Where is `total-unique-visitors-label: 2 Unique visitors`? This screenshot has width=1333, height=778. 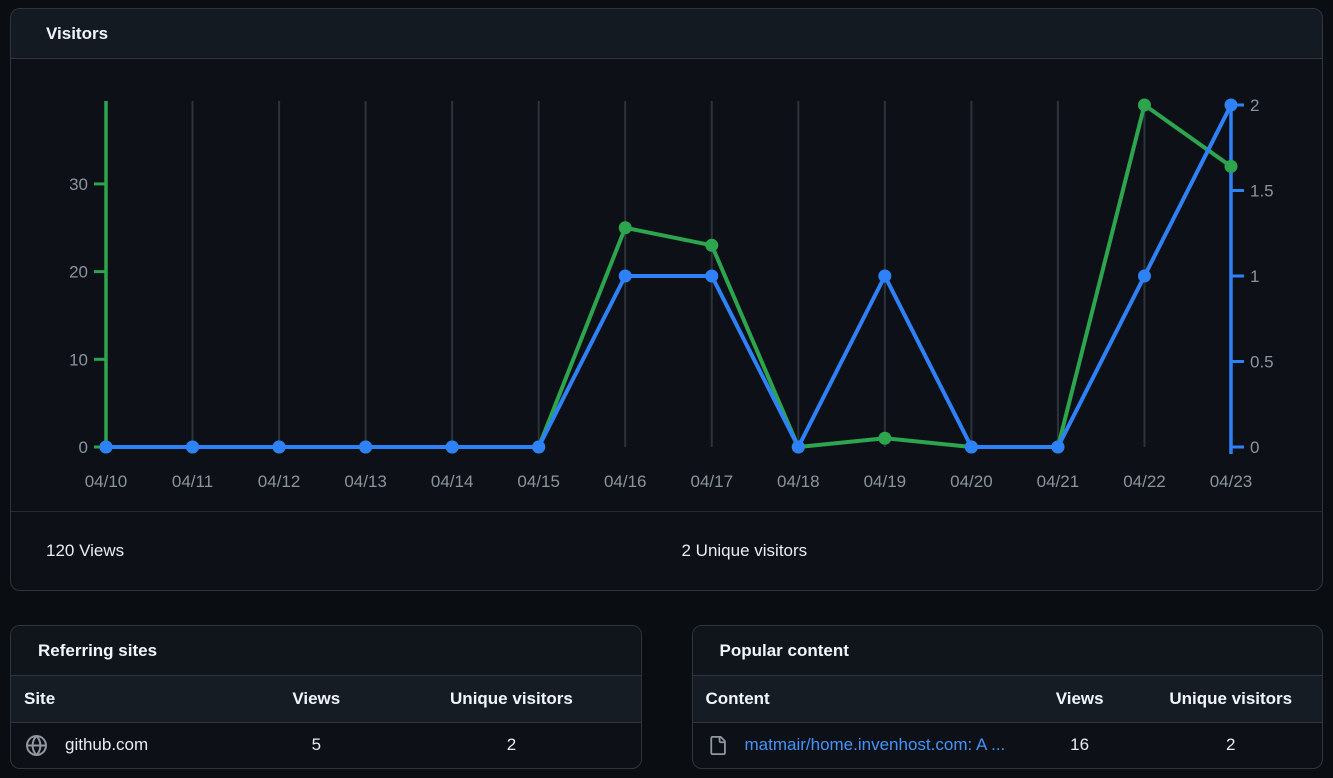 total-unique-visitors-label: 2 Unique visitors is located at coordinates (744, 550).